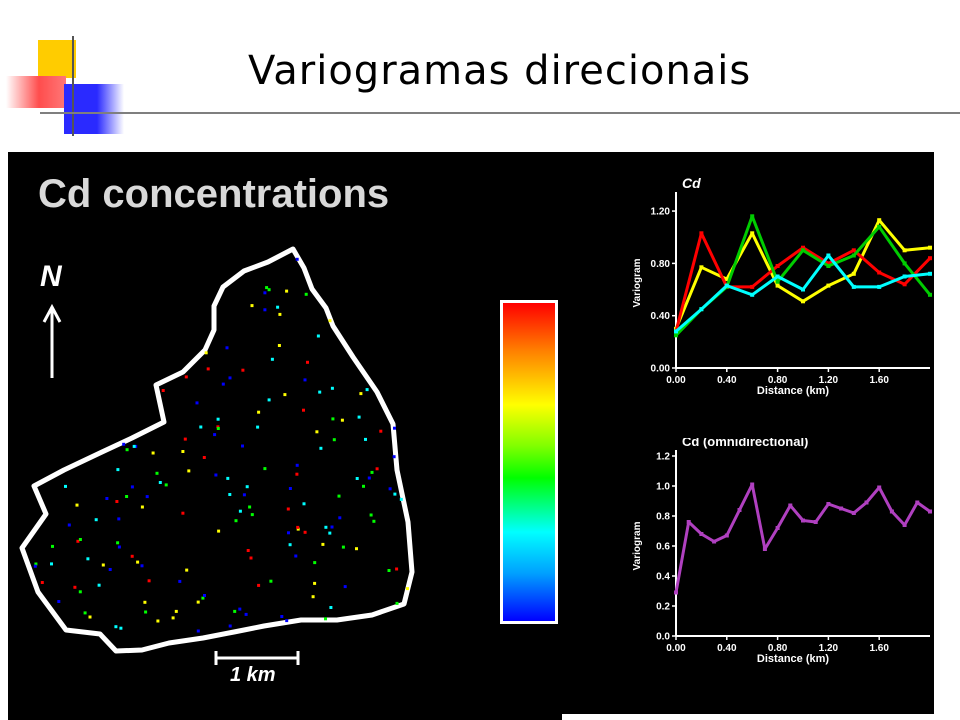 The height and width of the screenshot is (720, 960). What do you see at coordinates (802, 274) in the screenshot?
I see `series-line` at bounding box center [802, 274].